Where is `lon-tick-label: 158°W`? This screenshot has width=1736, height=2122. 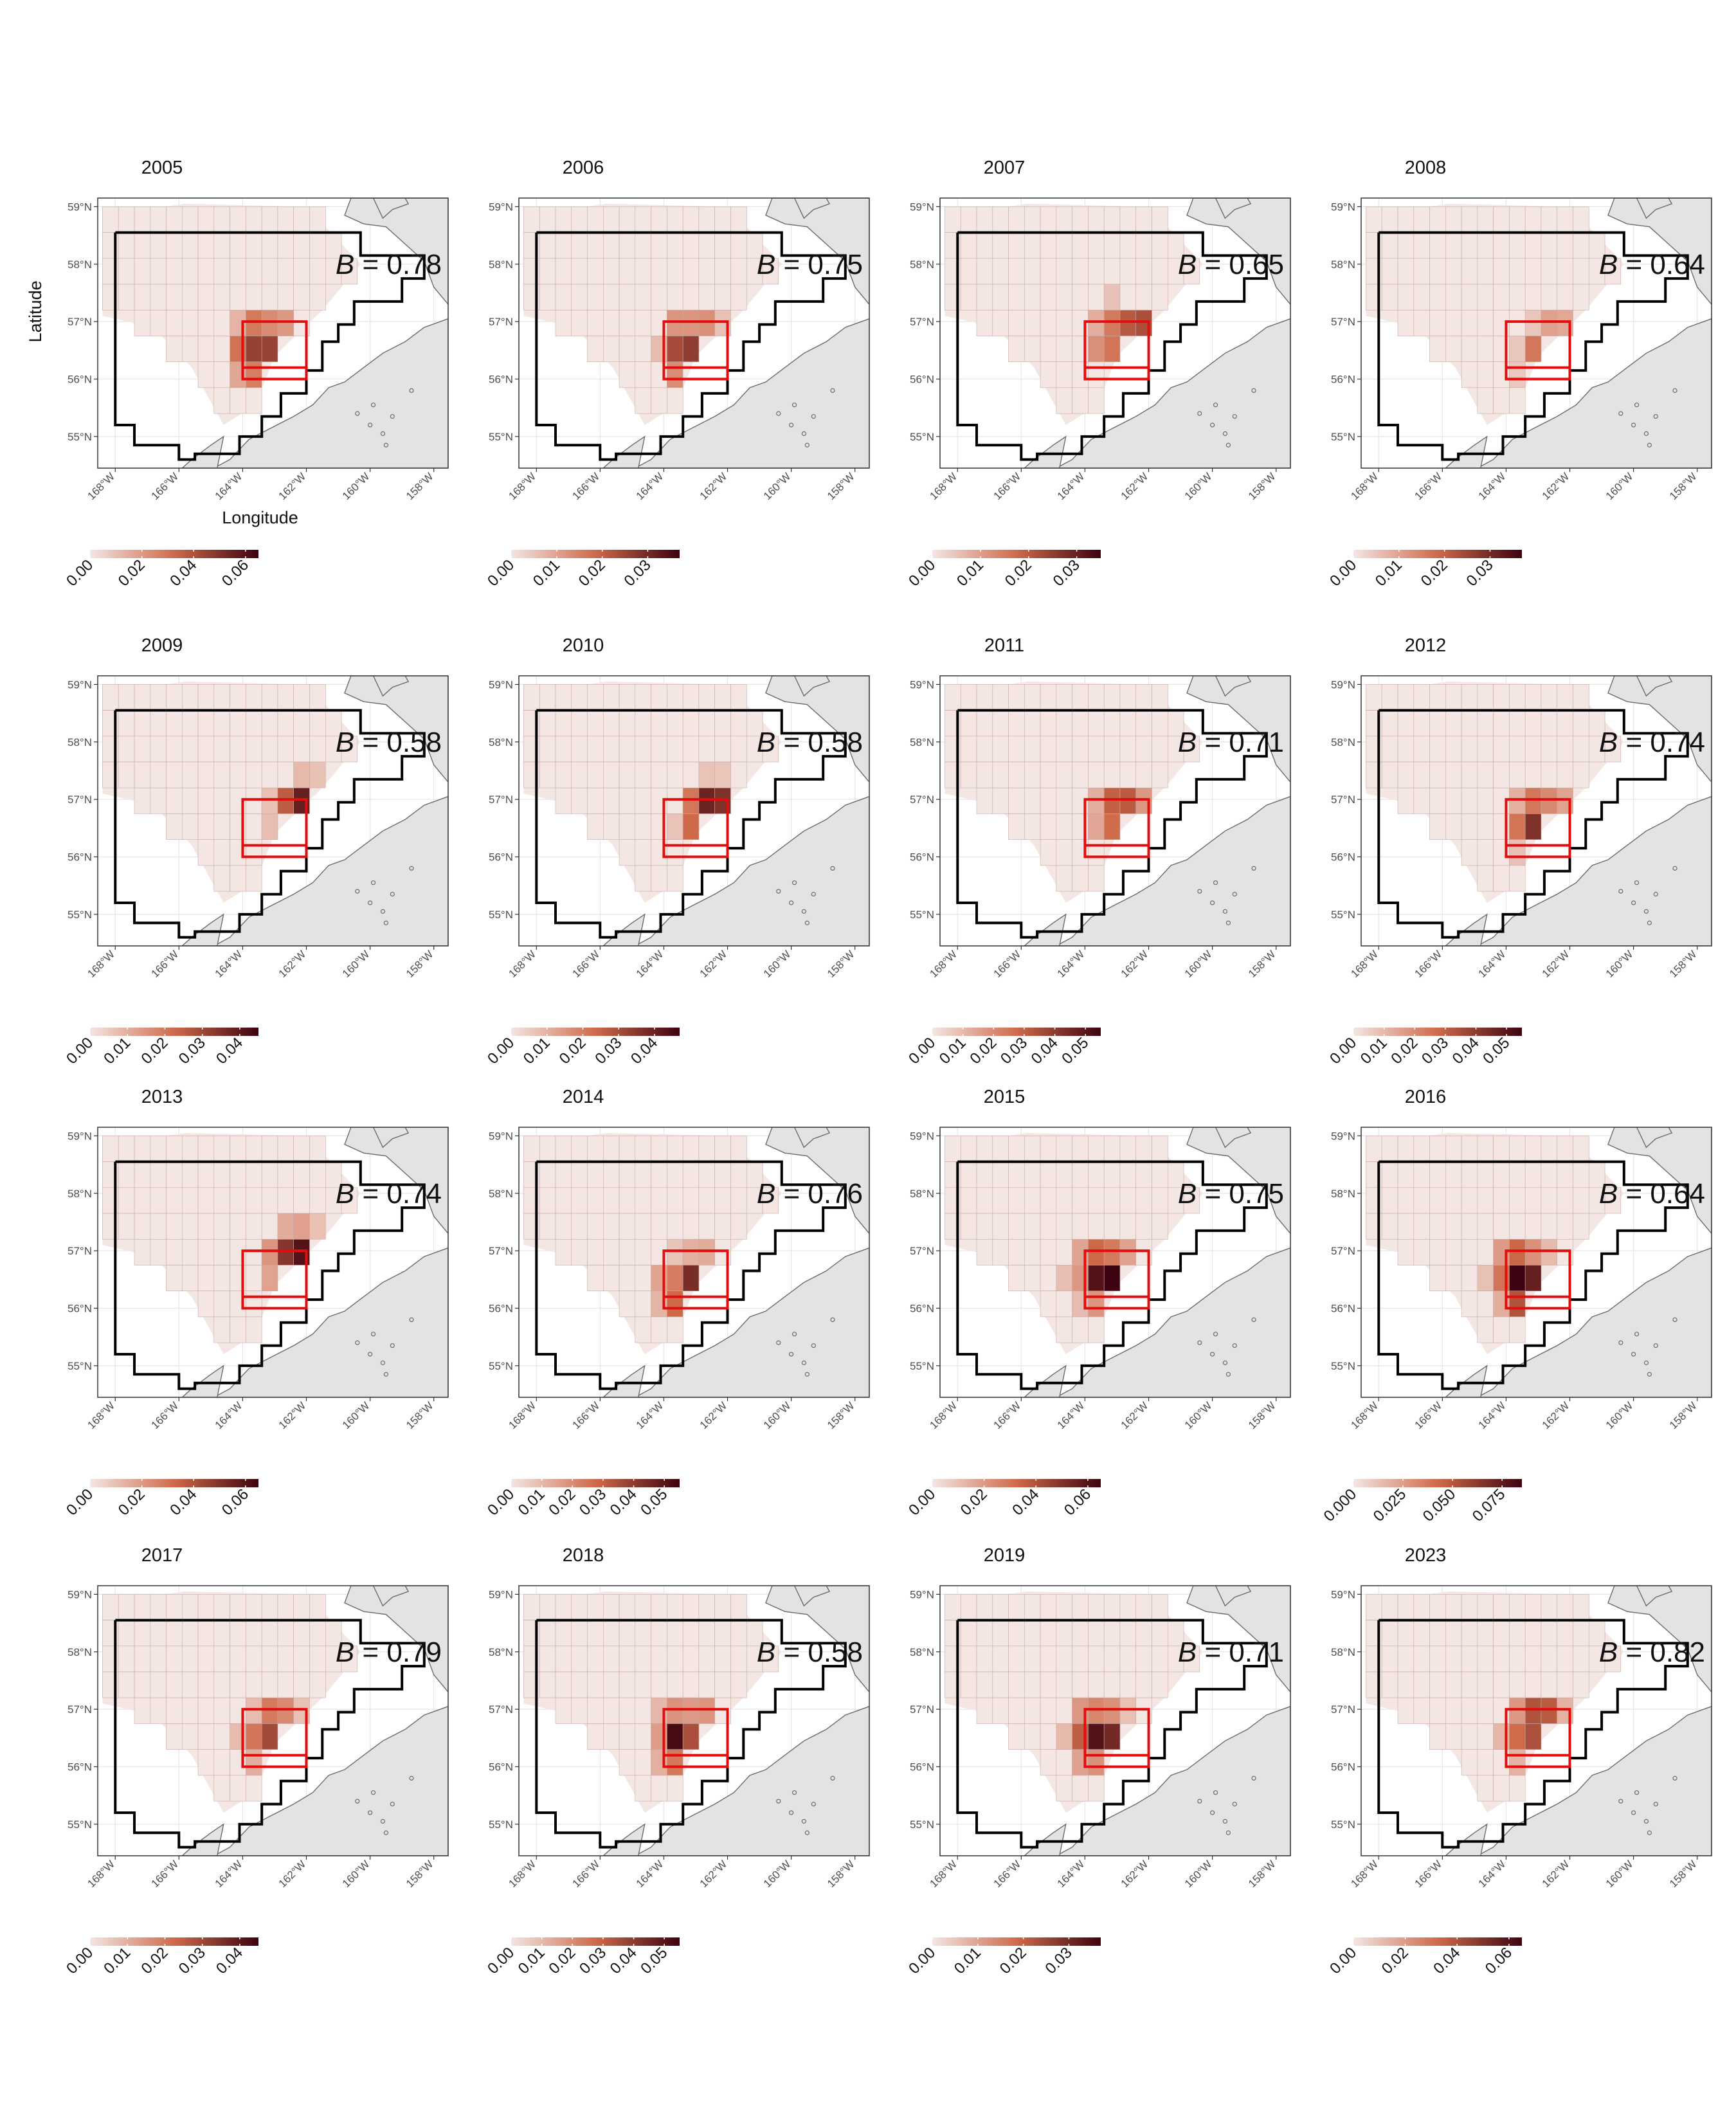
lon-tick-label: 158°W is located at coordinates (1683, 964).